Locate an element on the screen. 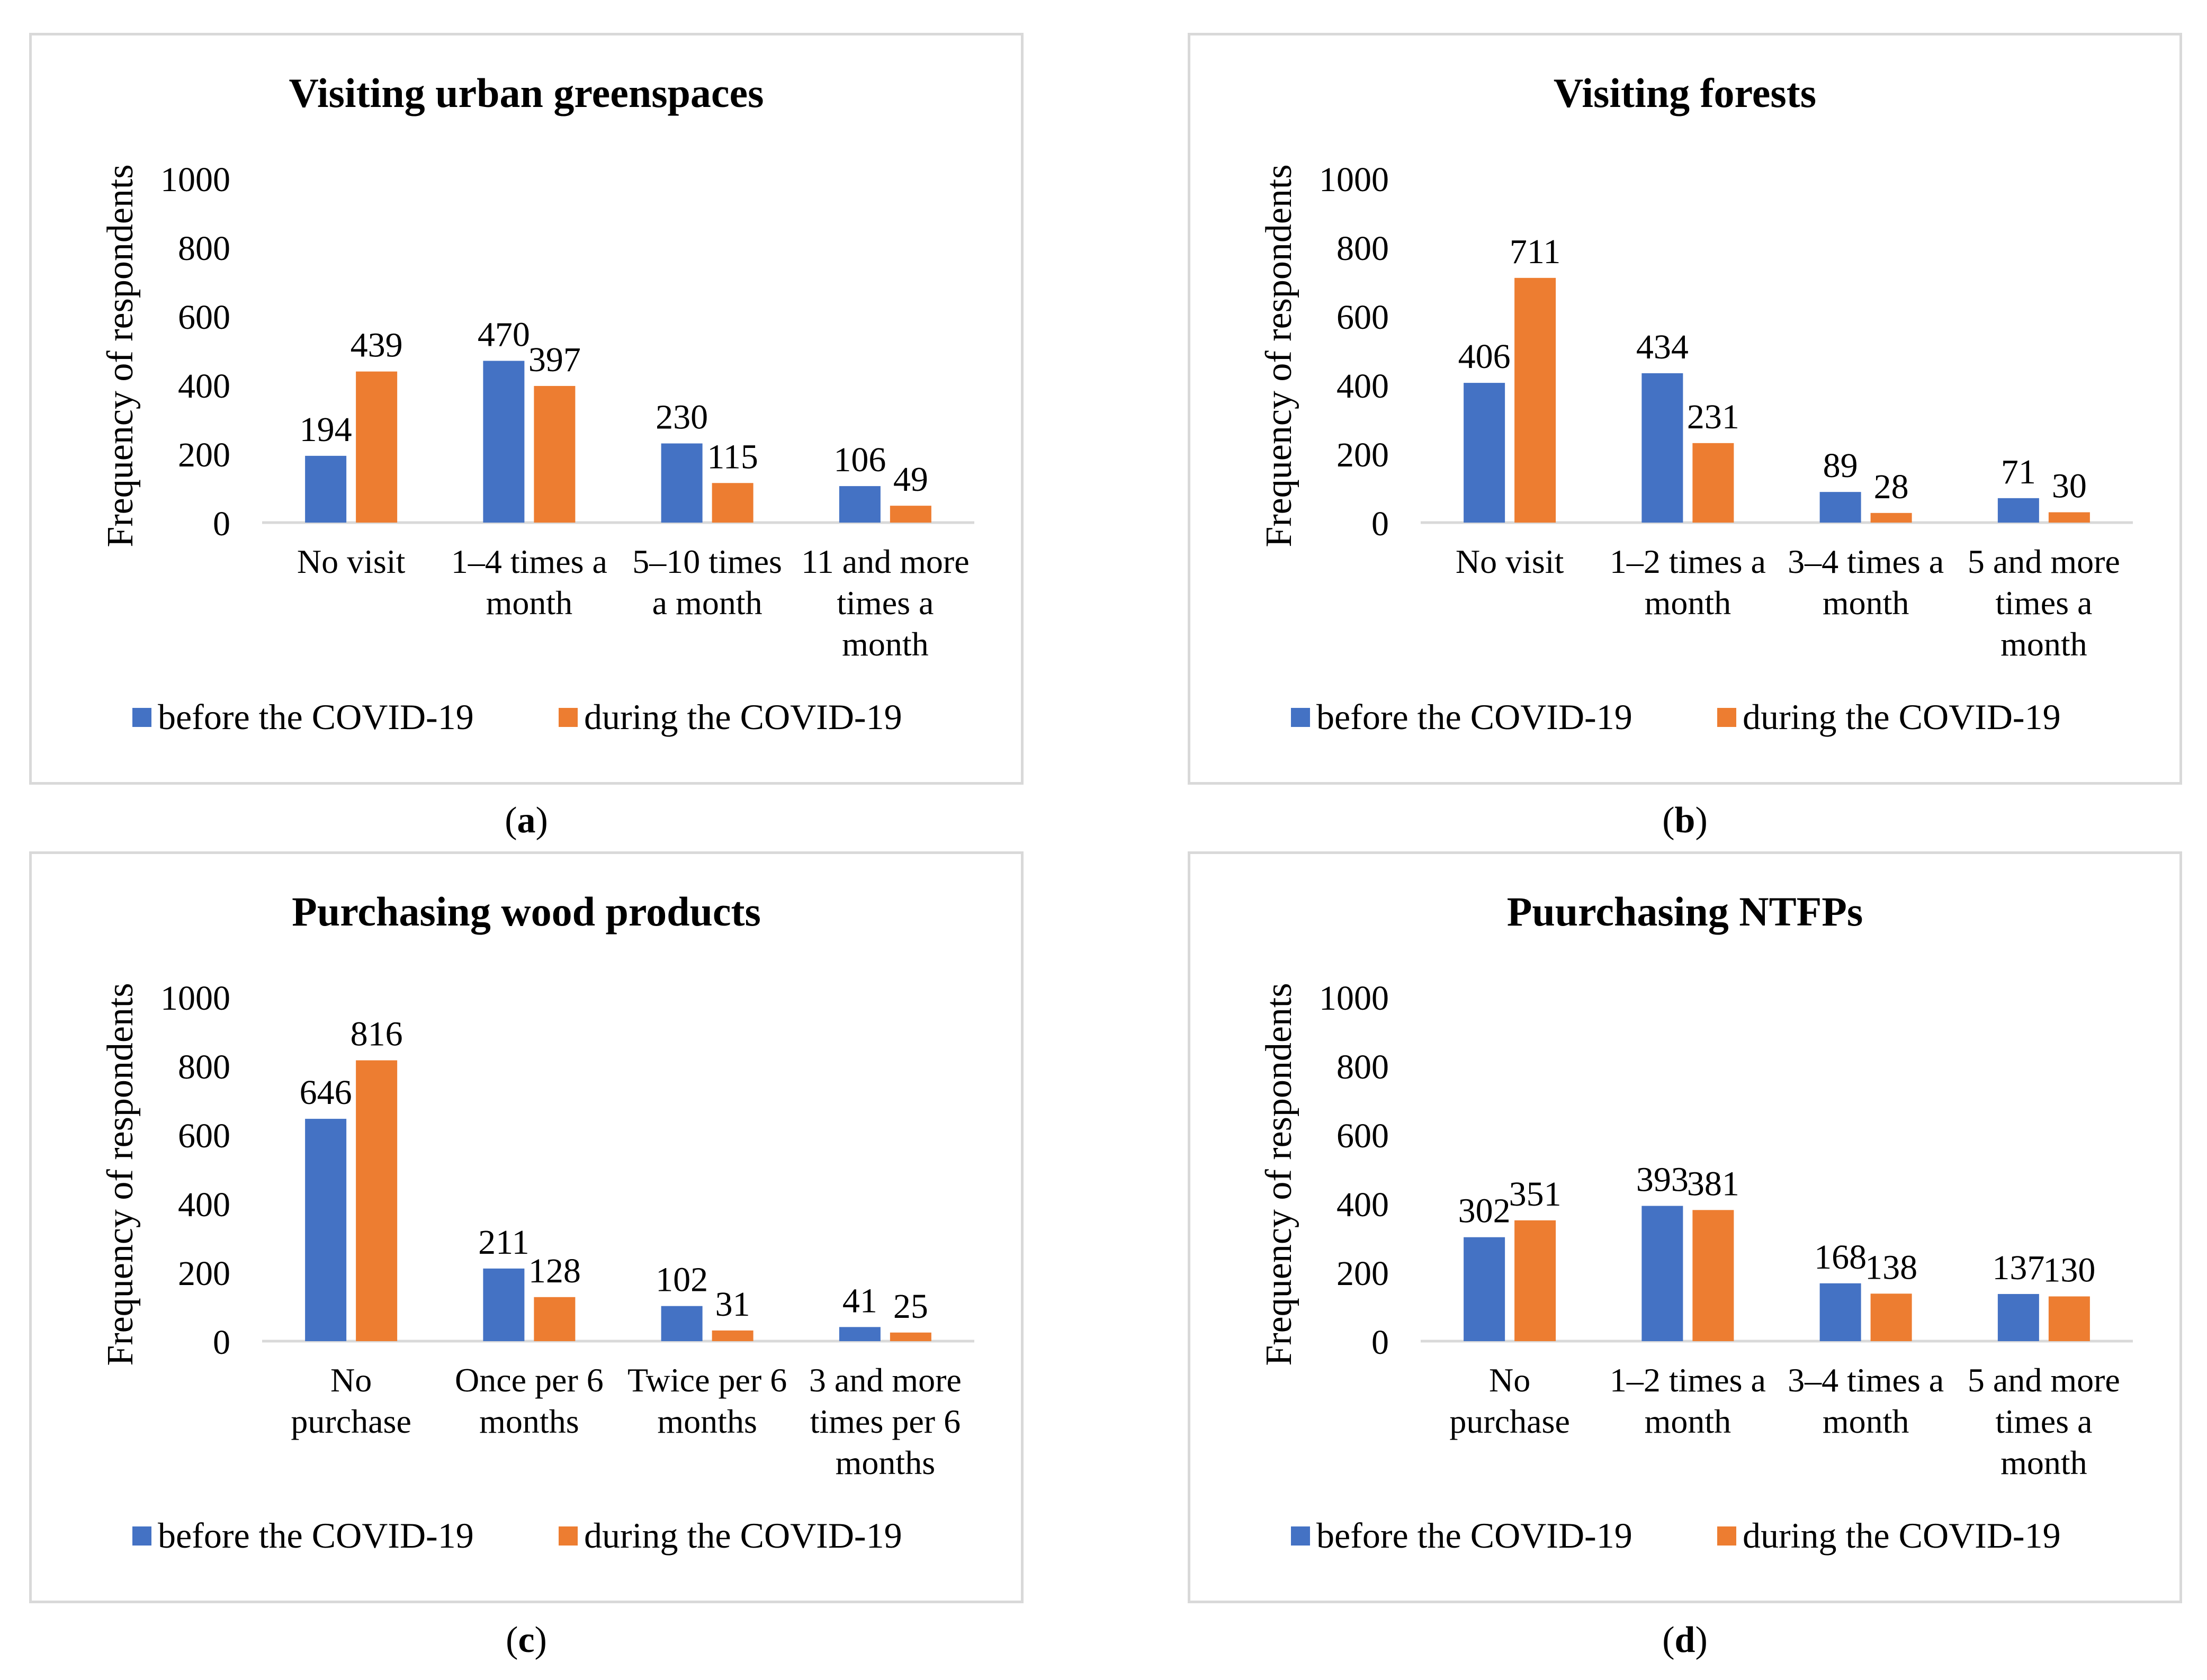  data-label: 49 is located at coordinates (910, 479).